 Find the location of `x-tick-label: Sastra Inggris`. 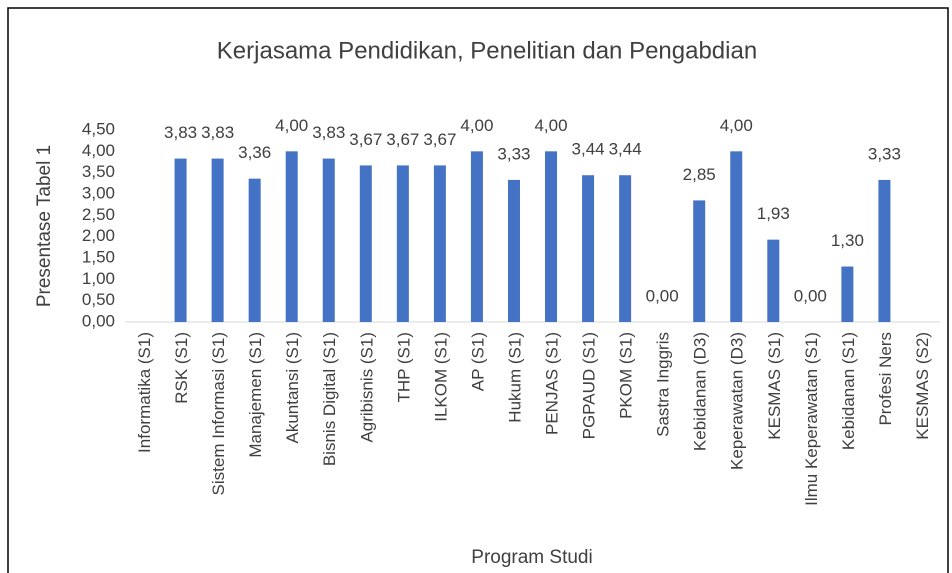

x-tick-label: Sastra Inggris is located at coordinates (663, 384).